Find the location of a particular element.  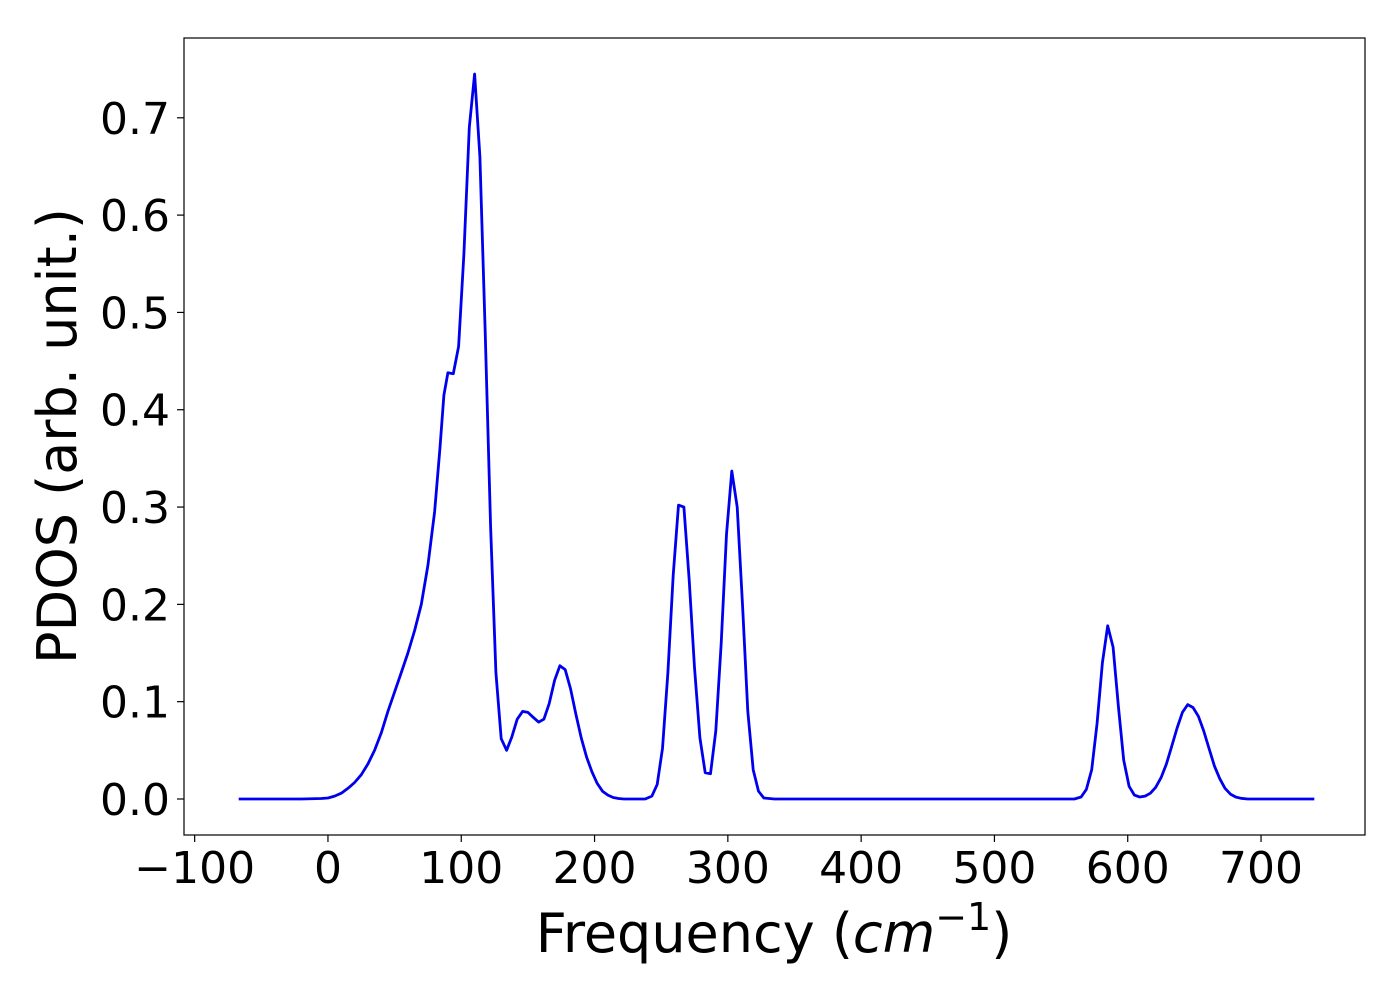

x-tick-label: 0 is located at coordinates (328, 868).